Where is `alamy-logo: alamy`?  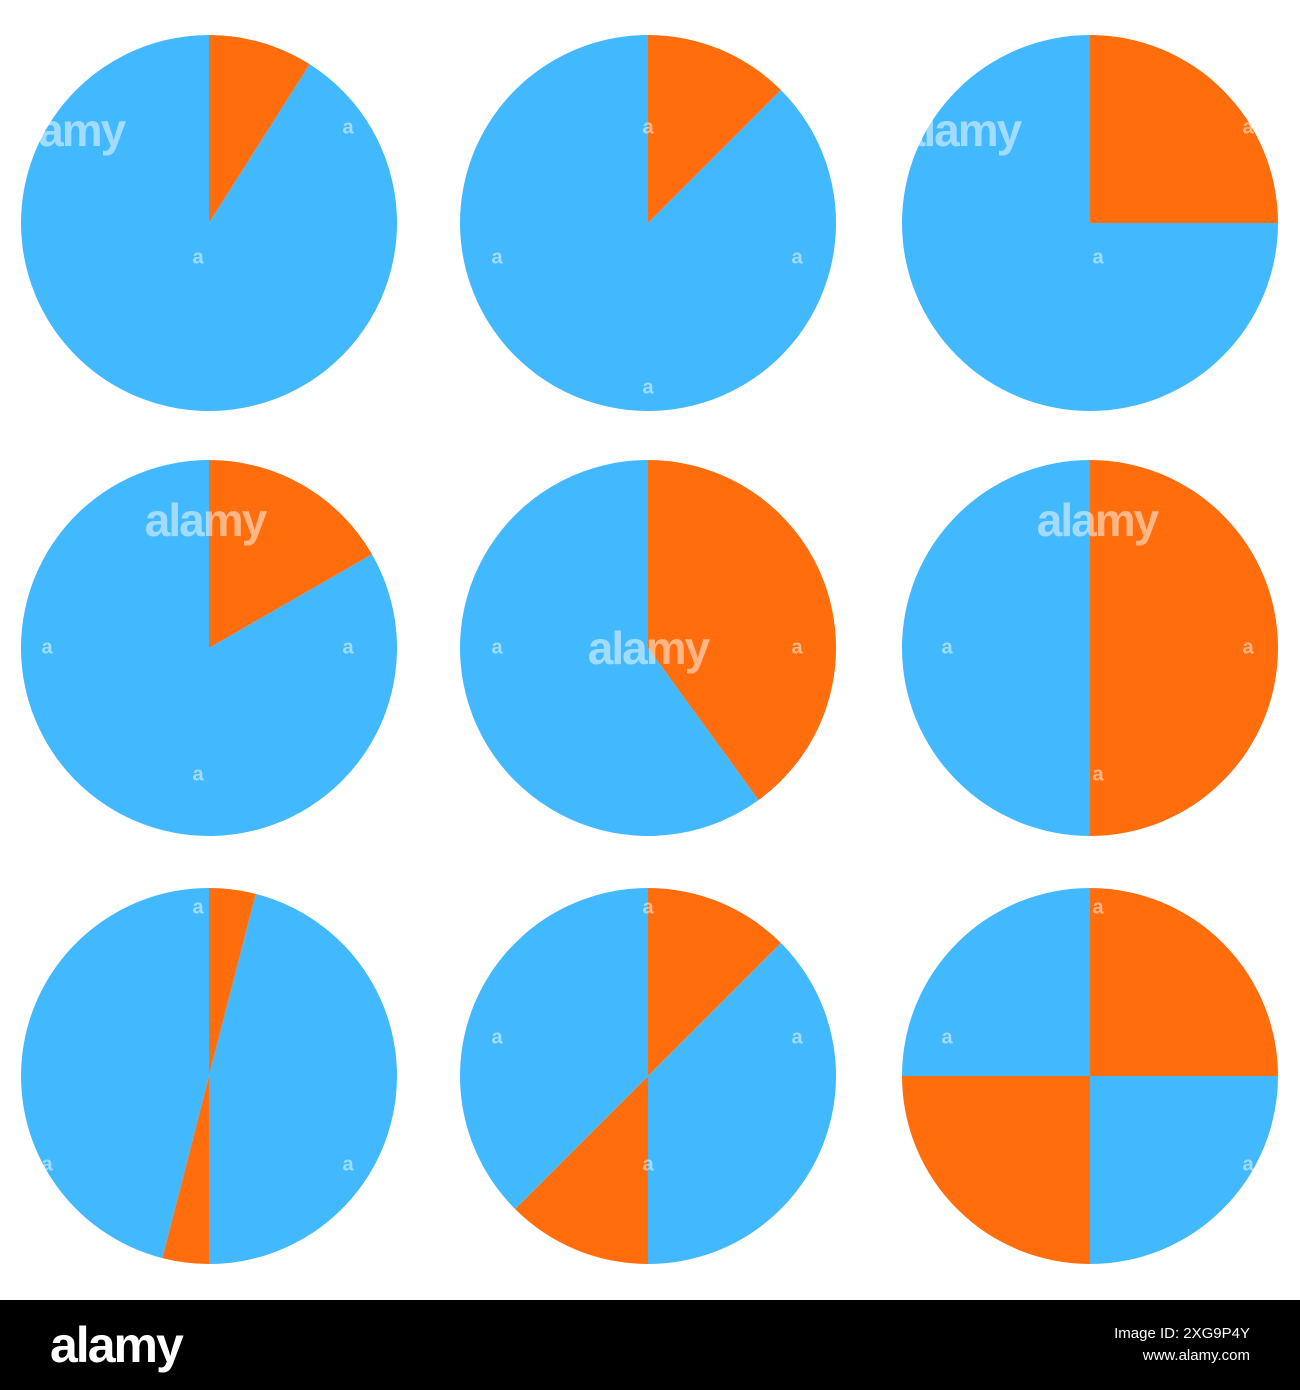 alamy-logo: alamy is located at coordinates (117, 1345).